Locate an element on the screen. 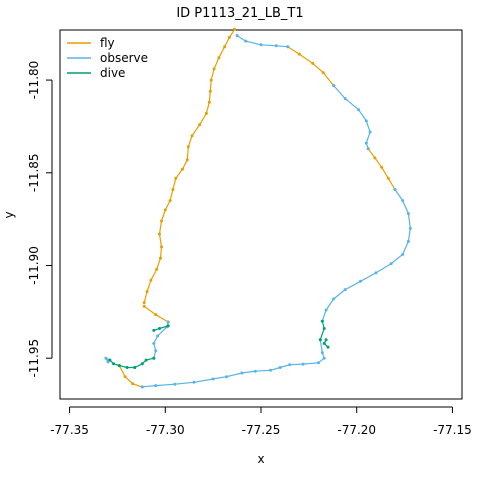  y-axis: -11.80 -11.85 -11.90 -11.95 is located at coordinates (40, 219).